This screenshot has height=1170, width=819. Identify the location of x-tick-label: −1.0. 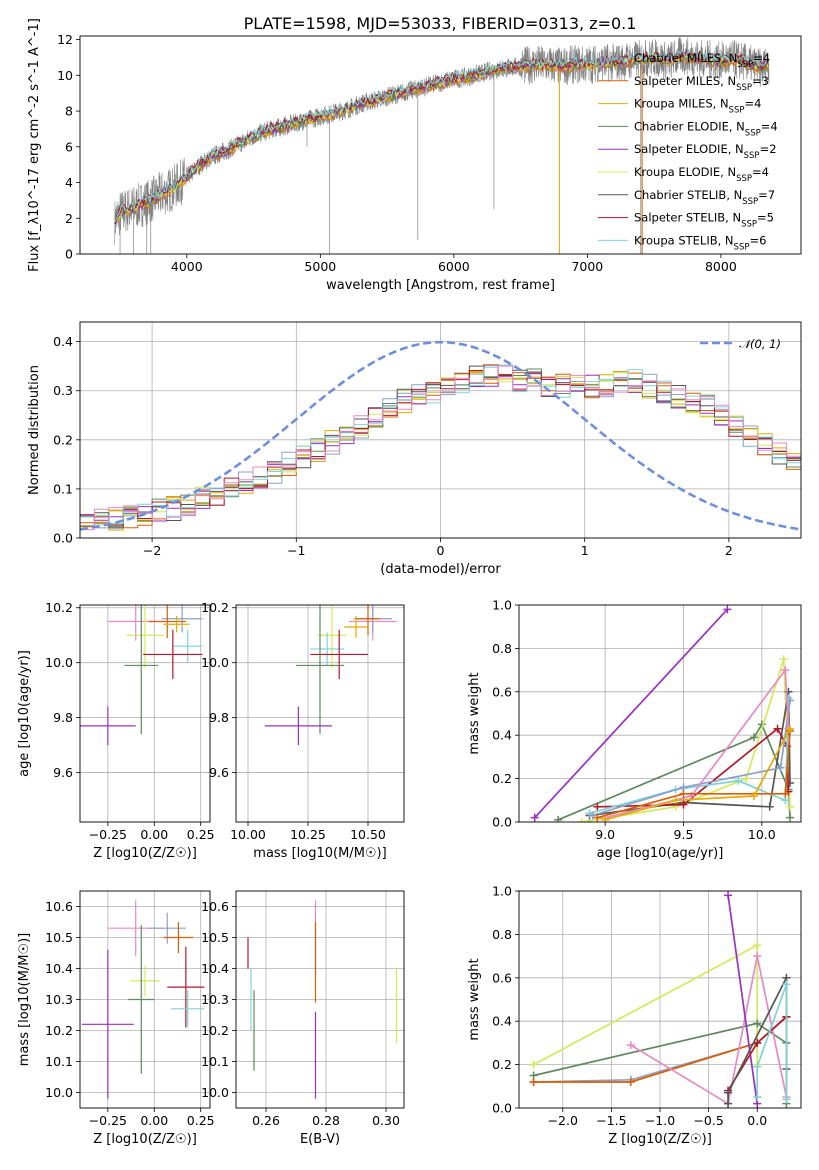
(660, 1120).